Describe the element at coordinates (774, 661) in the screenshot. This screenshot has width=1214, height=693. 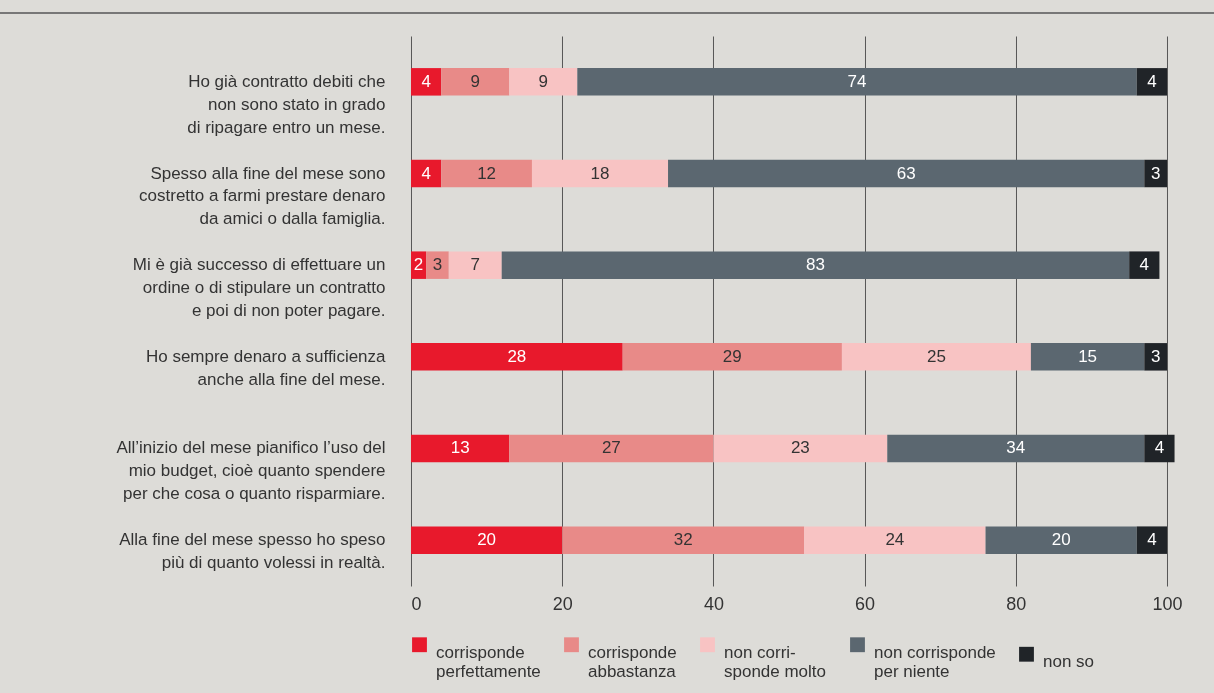
I see `legend-label: non corri- sponde molto` at that location.